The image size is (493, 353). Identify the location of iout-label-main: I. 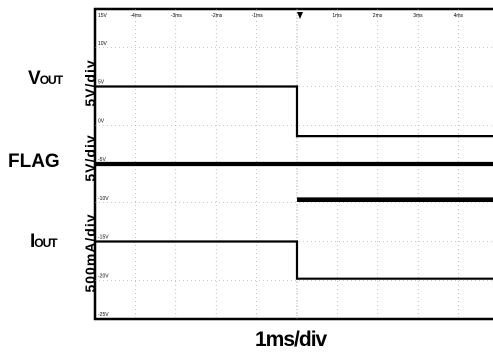
(32, 241).